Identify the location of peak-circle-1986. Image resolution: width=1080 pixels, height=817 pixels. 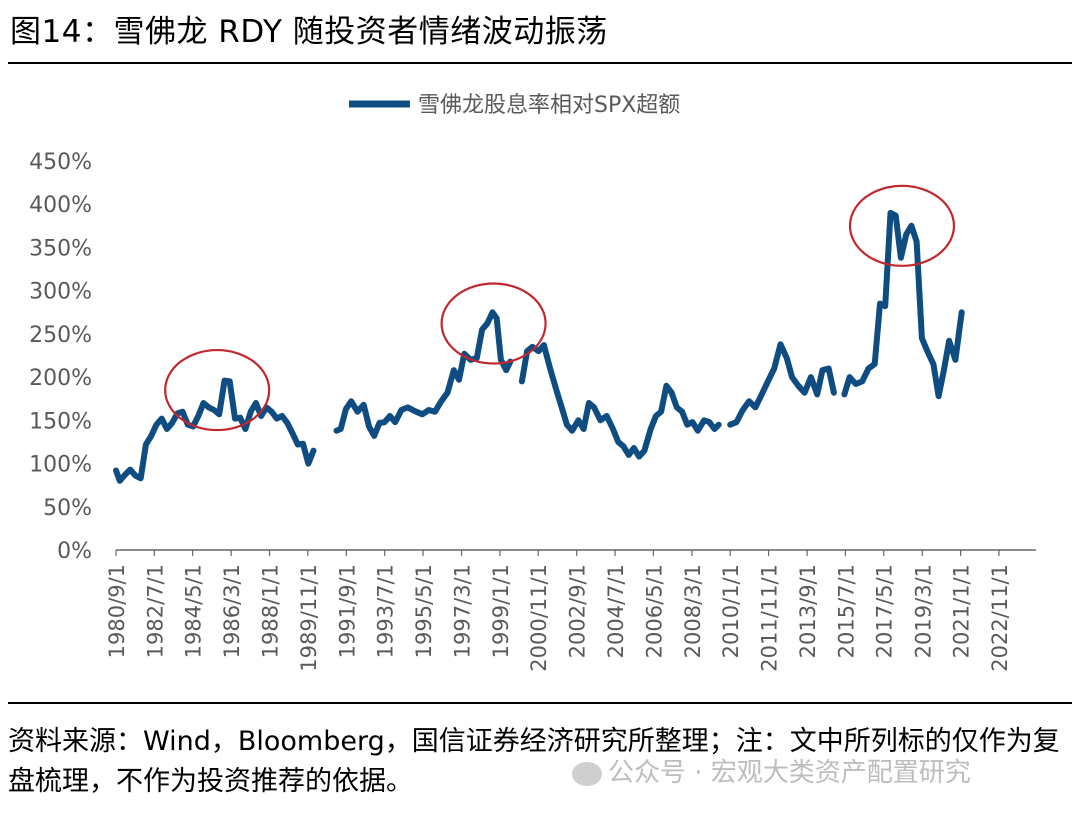
(217, 390).